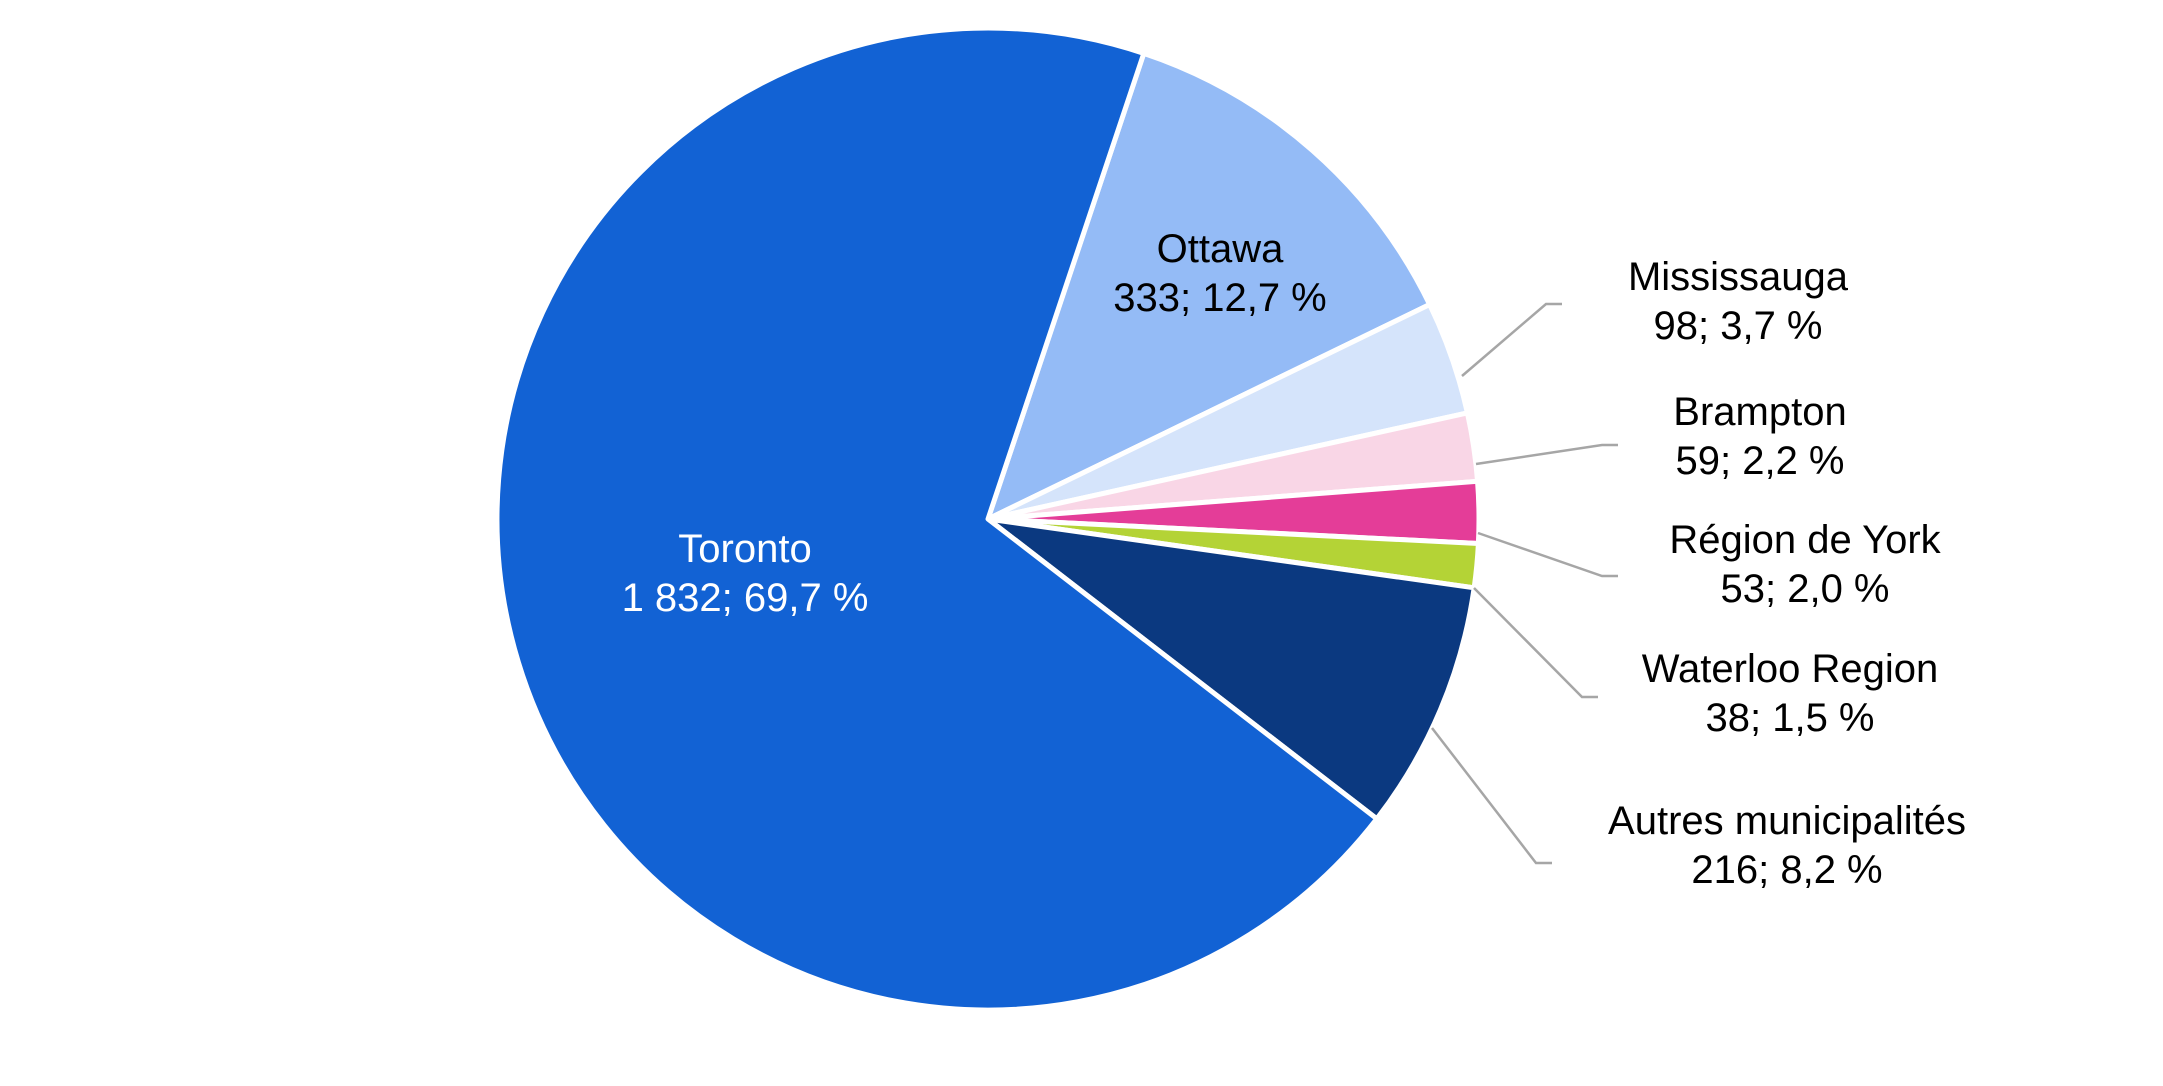 This screenshot has height=1086, width=2163. I want to click on data-label-value-ottawa: 333; 12,7 %, so click(1220, 298).